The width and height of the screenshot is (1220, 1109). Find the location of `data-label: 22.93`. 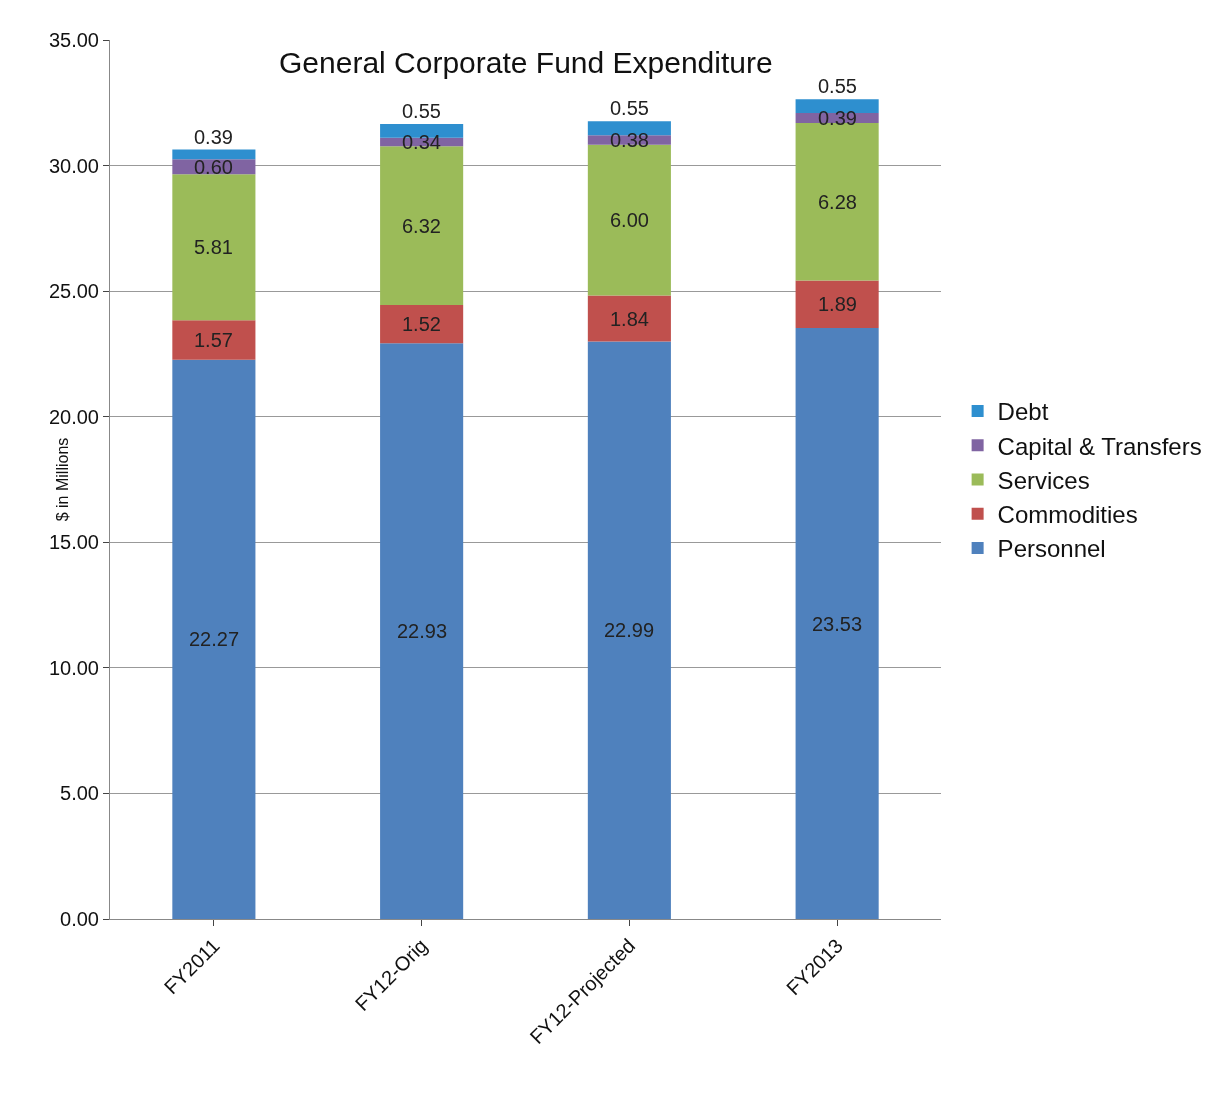

data-label: 22.93 is located at coordinates (422, 631).